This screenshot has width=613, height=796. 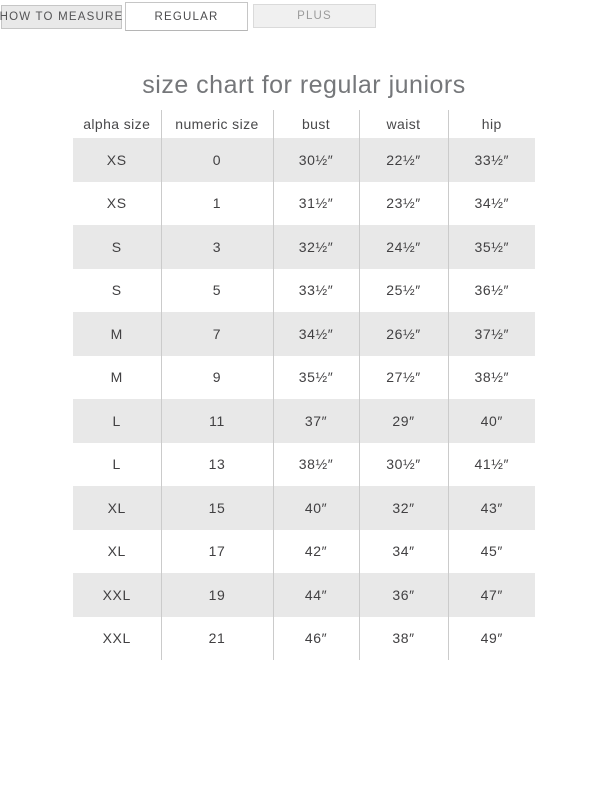 I want to click on table-row: XXL 19 44″ 36″ 47″, so click(x=304, y=595).